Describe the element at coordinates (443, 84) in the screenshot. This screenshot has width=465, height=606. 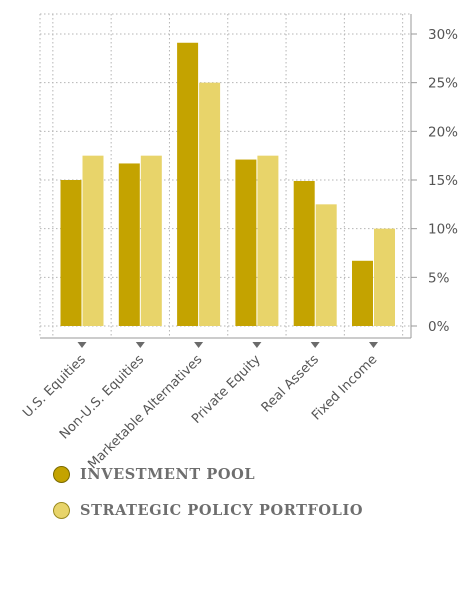
I see `y-tick-label: 25%` at that location.